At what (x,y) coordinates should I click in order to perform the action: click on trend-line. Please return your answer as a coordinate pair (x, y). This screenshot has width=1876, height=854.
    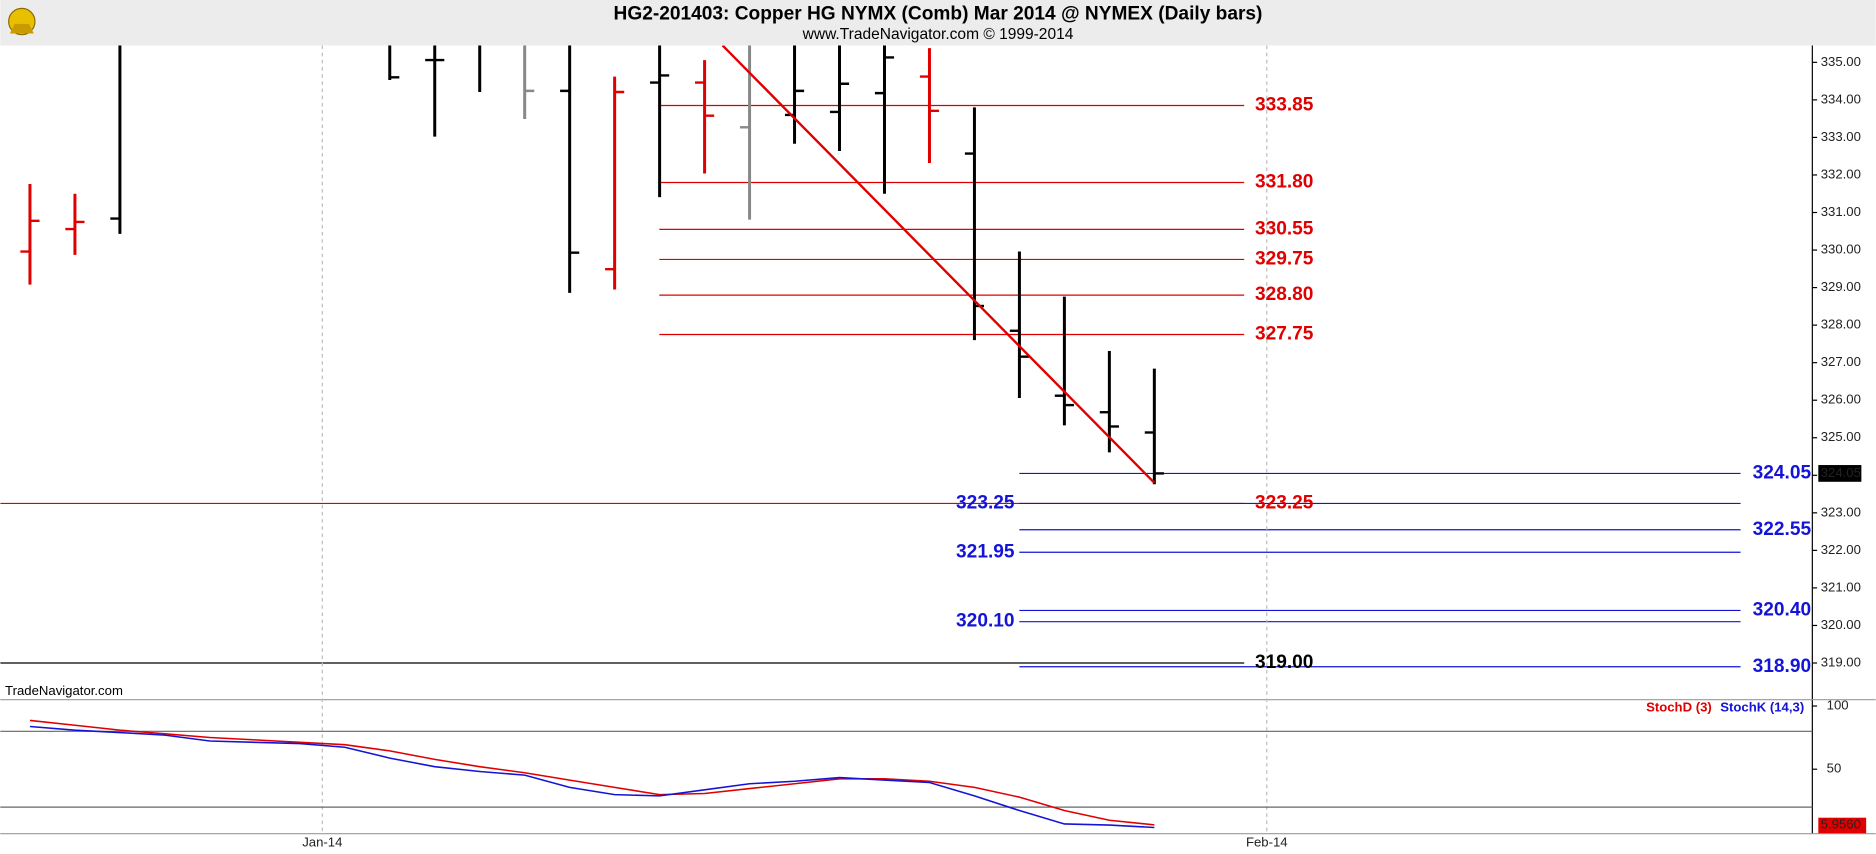
    Looking at the image, I should click on (938, 264).